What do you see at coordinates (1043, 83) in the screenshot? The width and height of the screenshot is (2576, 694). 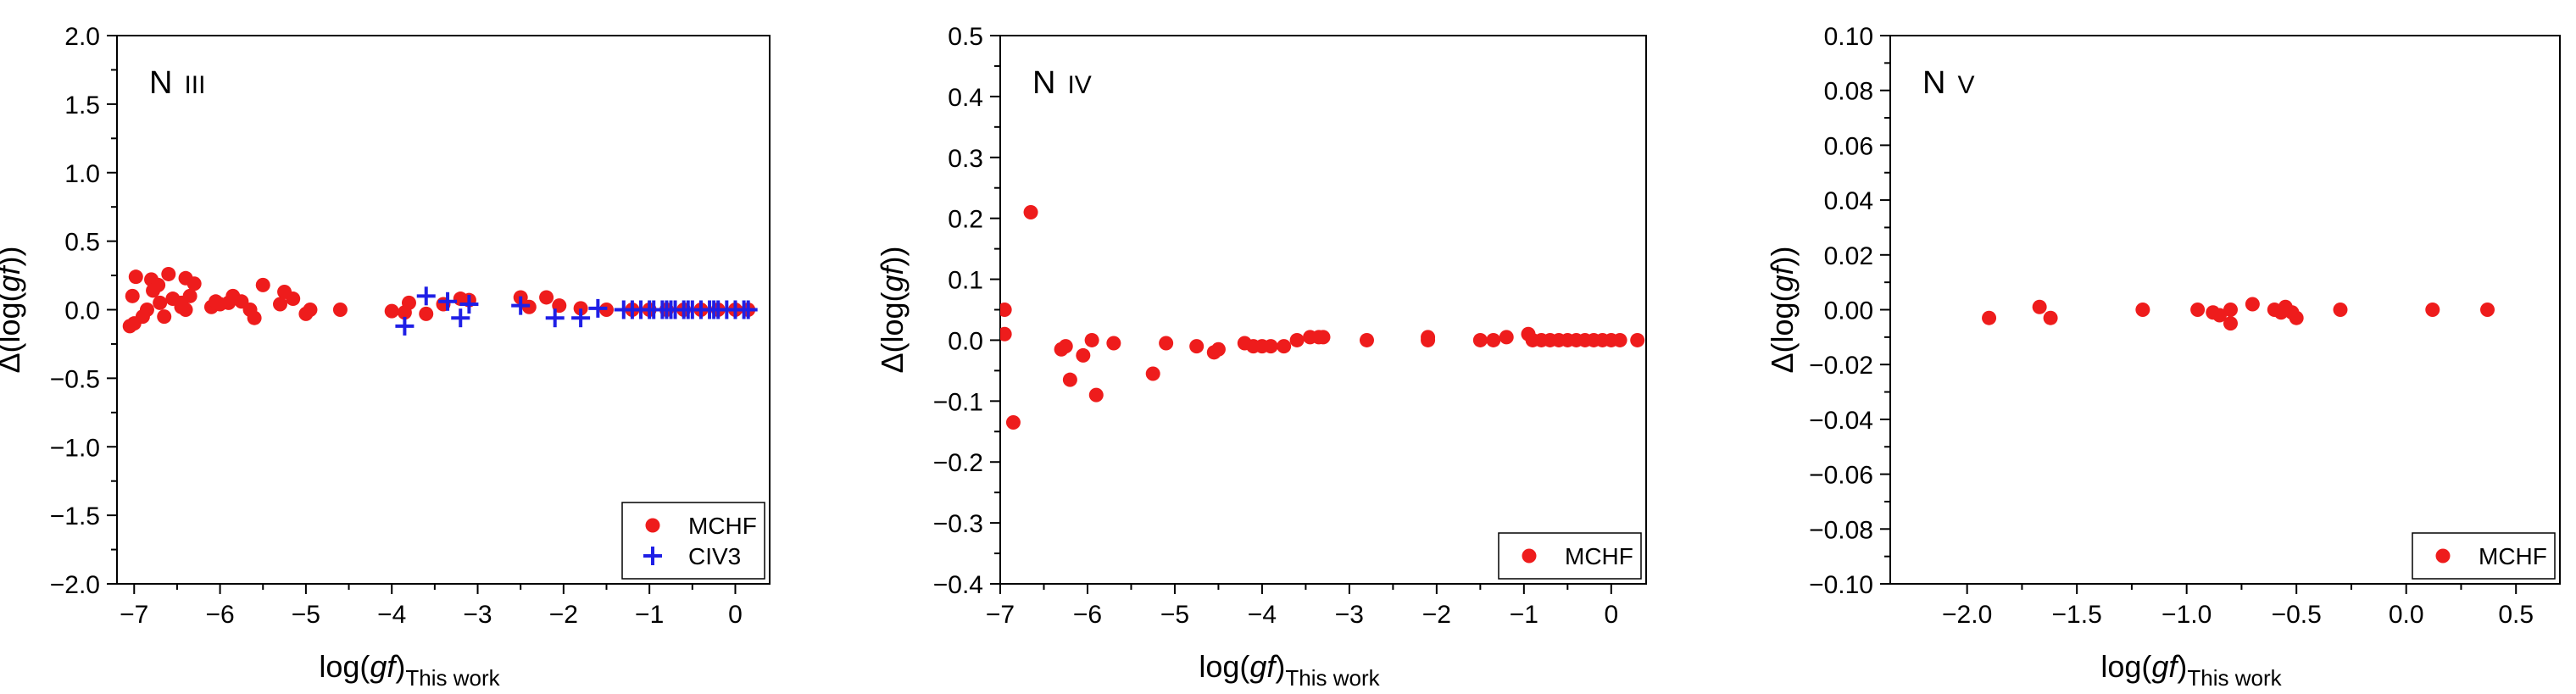 I see `panel-title-element: N` at bounding box center [1043, 83].